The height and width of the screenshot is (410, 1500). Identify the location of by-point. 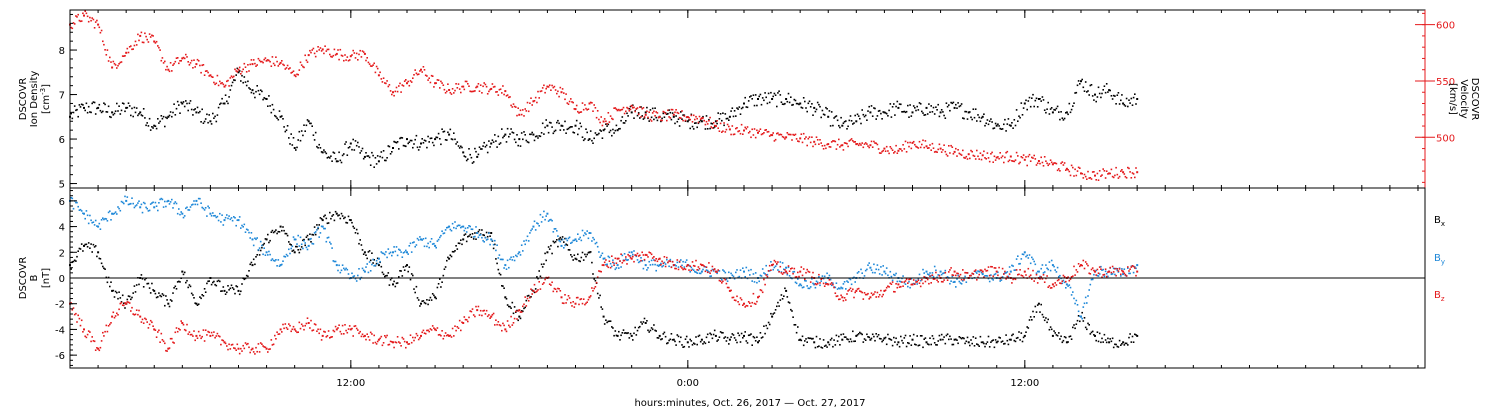
(407, 252).